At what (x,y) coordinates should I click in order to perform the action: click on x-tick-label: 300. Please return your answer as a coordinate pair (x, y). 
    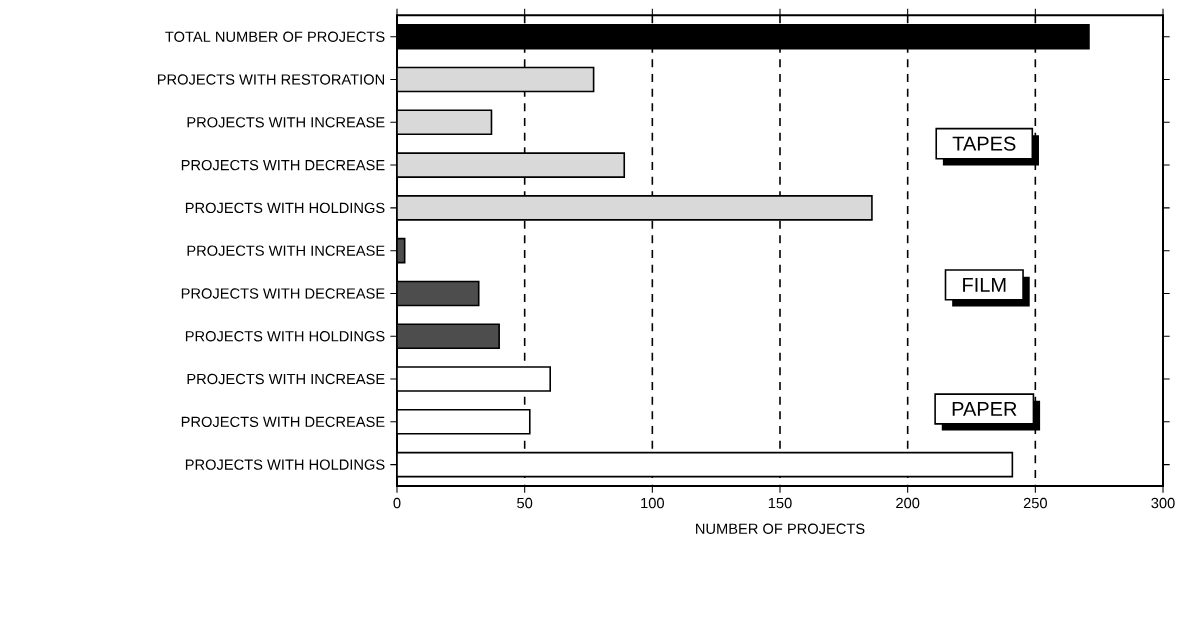
    Looking at the image, I should click on (1163, 503).